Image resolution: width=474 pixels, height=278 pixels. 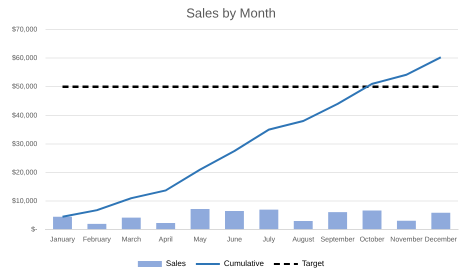 I want to click on legend-label: Target, so click(x=313, y=263).